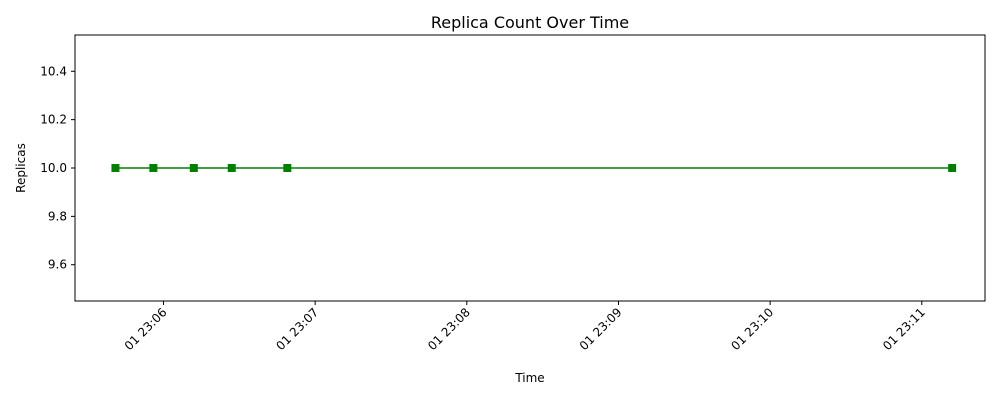  Describe the element at coordinates (530, 22) in the screenshot. I see `chart-title: Replica Count Over Time` at that location.